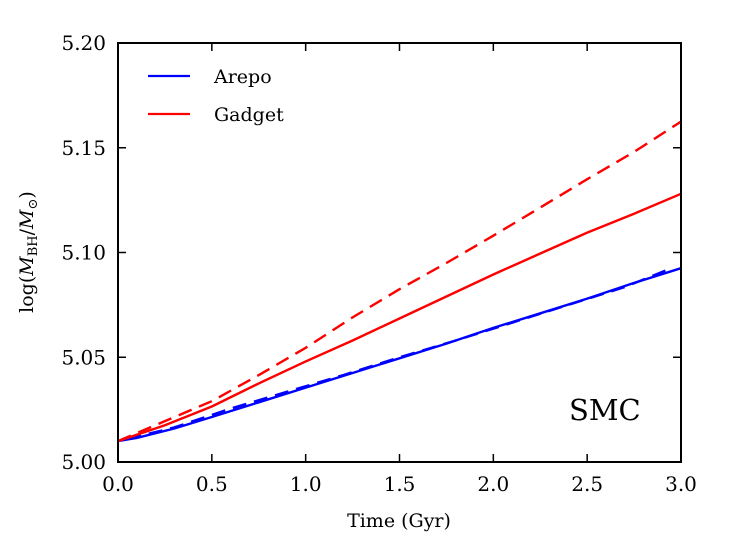 This screenshot has height=551, width=731. Describe the element at coordinates (83, 357) in the screenshot. I see `y-tick-label-1: 5.05` at that location.